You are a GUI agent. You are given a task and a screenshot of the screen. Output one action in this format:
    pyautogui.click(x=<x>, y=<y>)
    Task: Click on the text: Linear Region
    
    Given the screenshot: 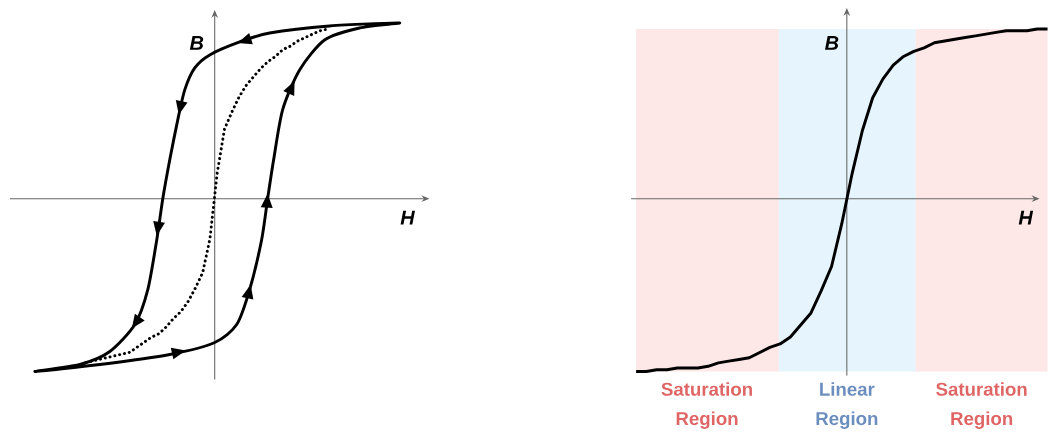 What is the action you would take?
    pyautogui.click(x=847, y=405)
    